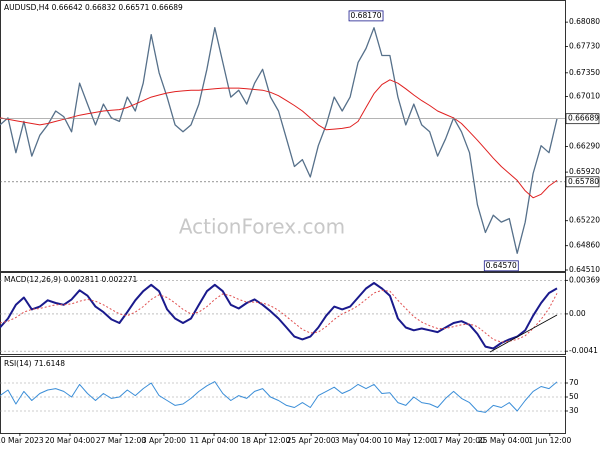  I want to click on x-tick-label: 10 Mar 2023, so click(22, 440).